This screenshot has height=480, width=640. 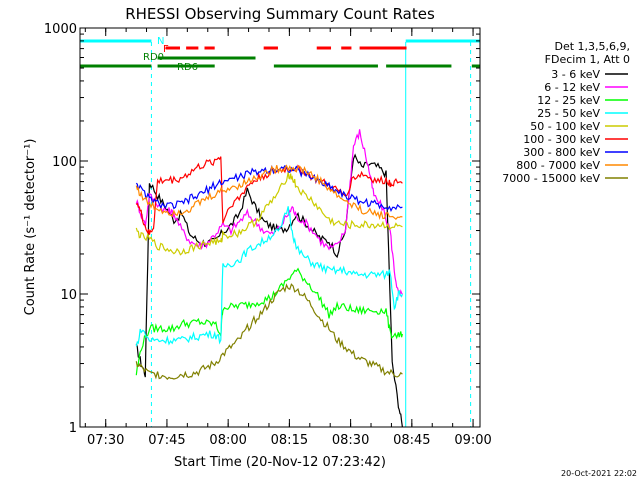 What do you see at coordinates (280, 462) in the screenshot?
I see `x-axis-label: Start Time (20-Nov-12 07:23:42)` at bounding box center [280, 462].